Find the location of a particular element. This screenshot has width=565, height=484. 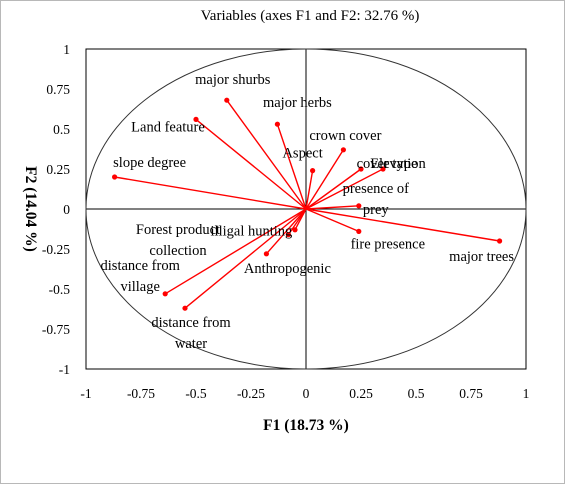

label-line: illigal hunting is located at coordinates (252, 232).